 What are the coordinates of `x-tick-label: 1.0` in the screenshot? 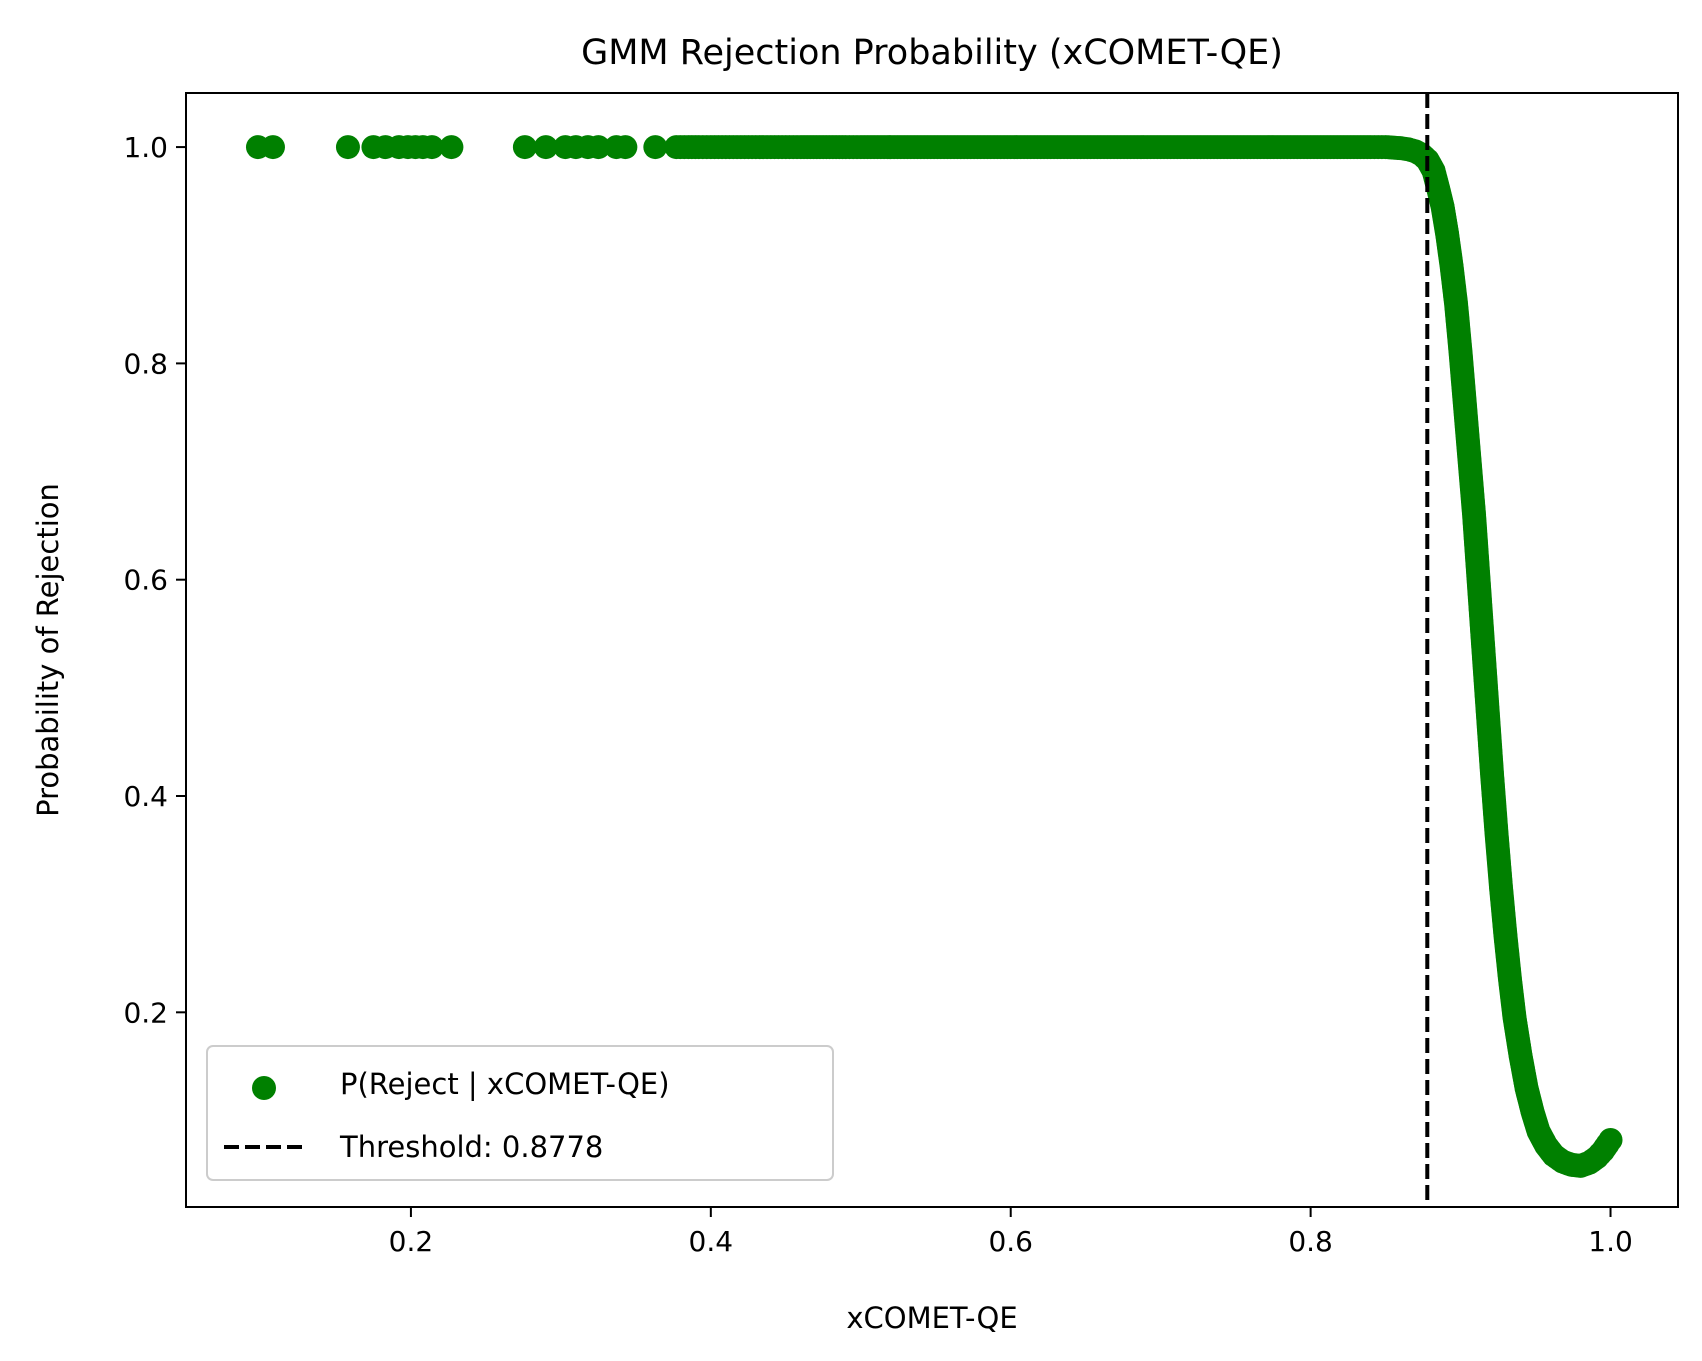 It's located at (1610, 1241).